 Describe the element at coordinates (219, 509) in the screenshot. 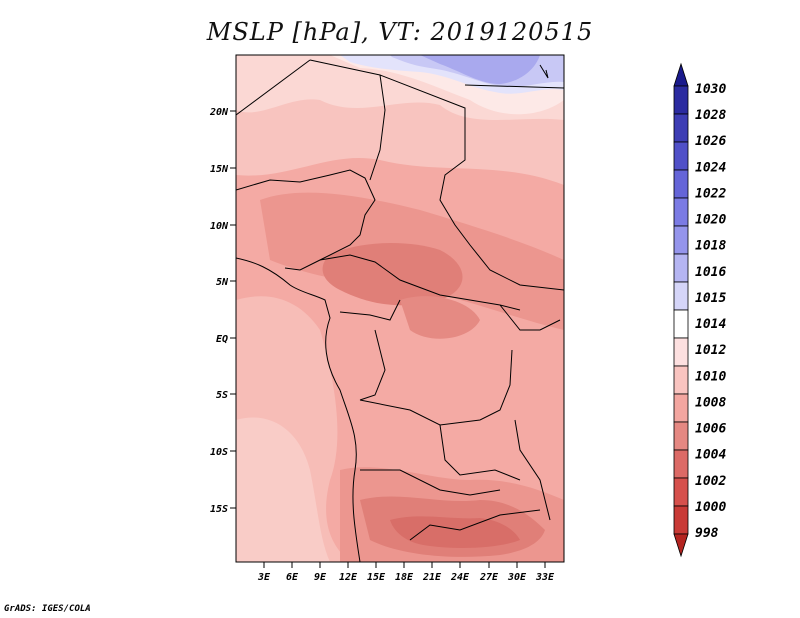

I see `lat-label: 15S` at that location.